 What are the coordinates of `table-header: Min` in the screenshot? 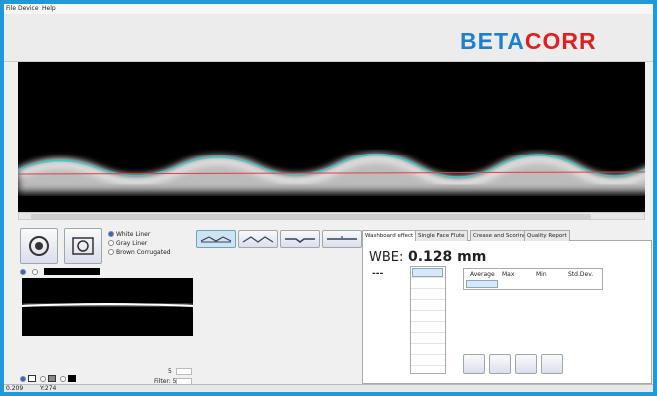 It's located at (541, 274).